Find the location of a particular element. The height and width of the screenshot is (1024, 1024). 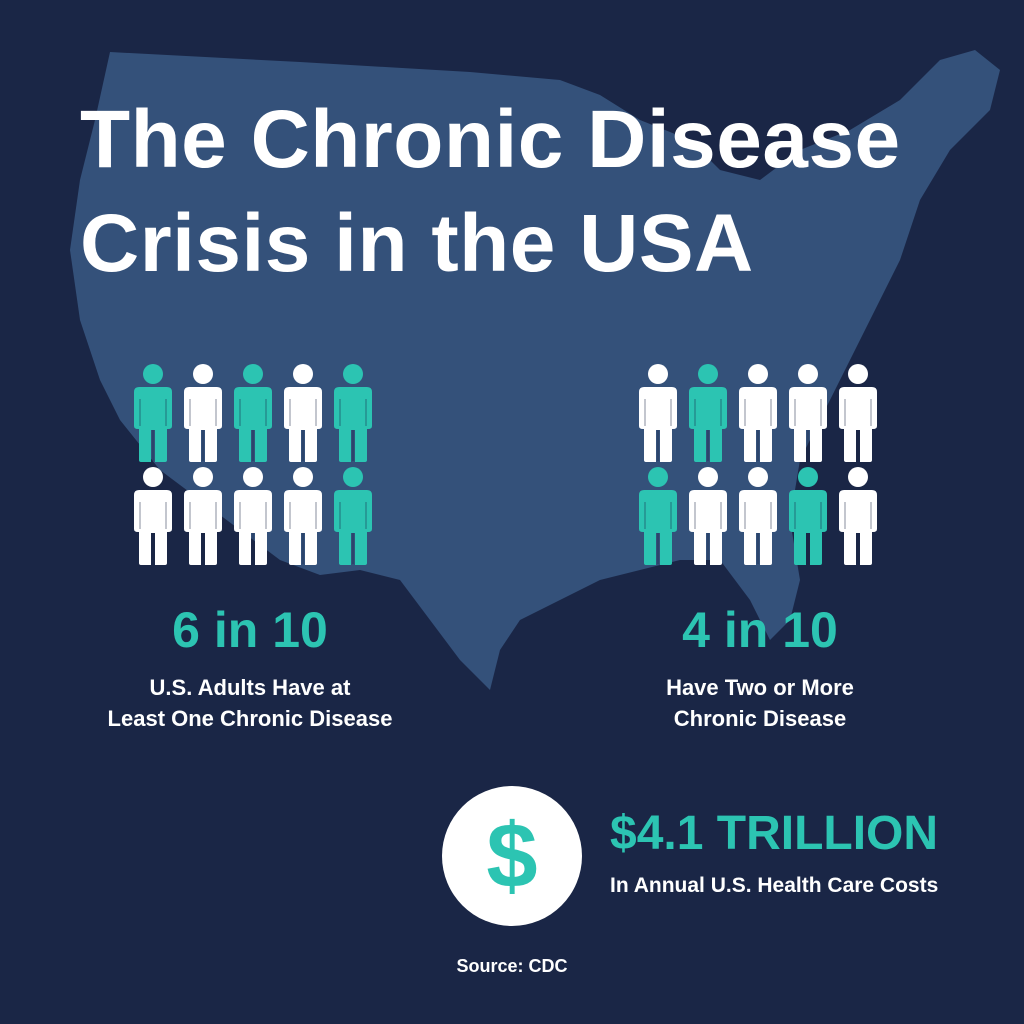

title-line-1: The Chronic Disease is located at coordinates (490, 139).